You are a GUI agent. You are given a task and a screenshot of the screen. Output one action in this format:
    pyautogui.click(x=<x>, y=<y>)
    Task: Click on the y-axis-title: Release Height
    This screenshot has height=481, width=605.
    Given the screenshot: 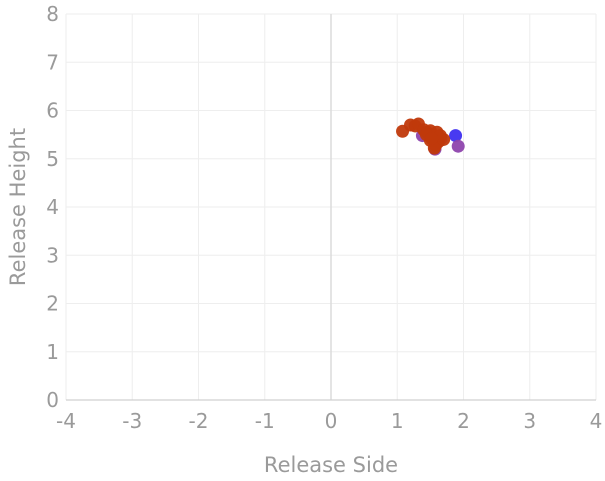 What is the action you would take?
    pyautogui.click(x=18, y=207)
    